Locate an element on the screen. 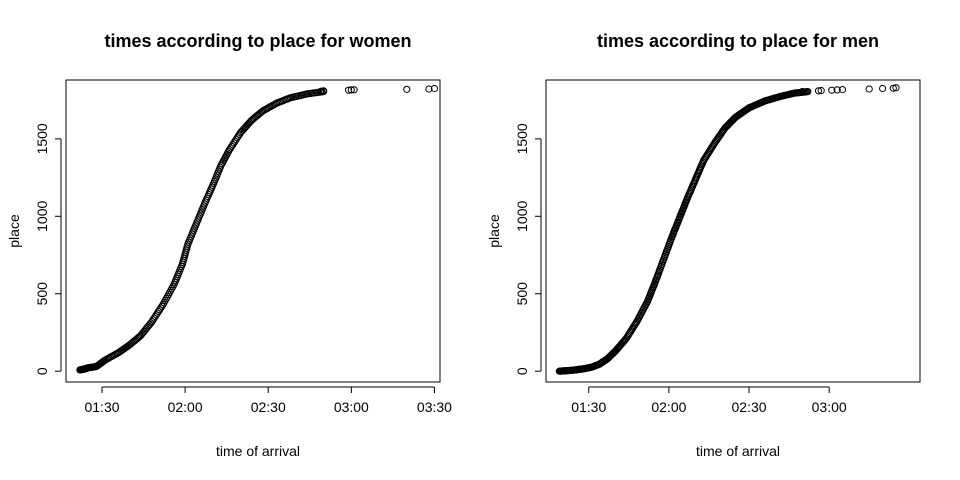 The height and width of the screenshot is (480, 960). x-axis: 01:30 02:00 02:30 03:00 is located at coordinates (709, 400).